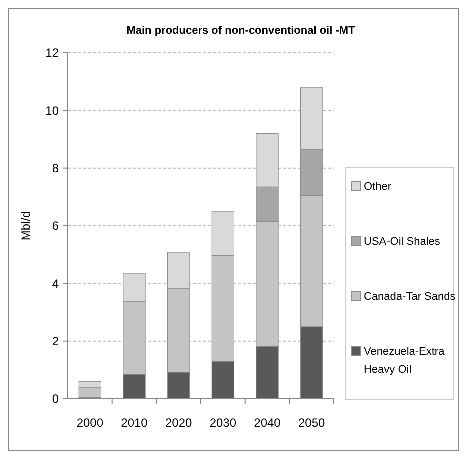 The image size is (467, 459). Describe the element at coordinates (56, 399) in the screenshot. I see `y-tick-label: 0` at that location.